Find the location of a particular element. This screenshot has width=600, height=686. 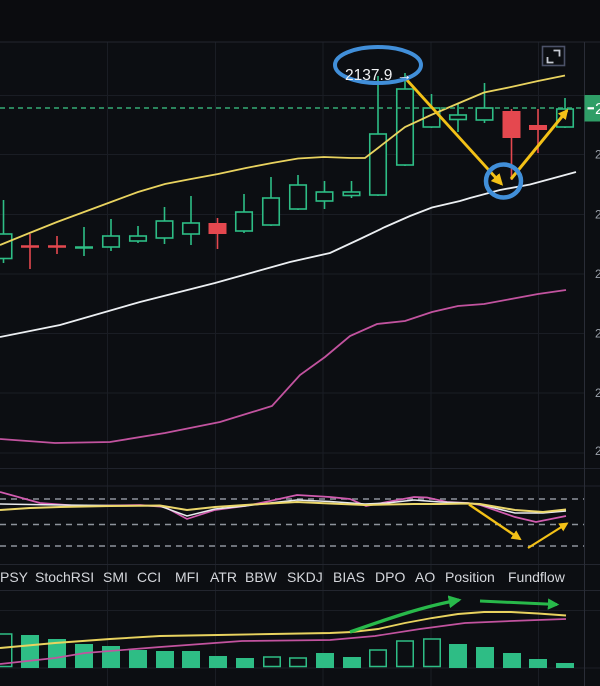

svg-text: CCI is located at coordinates (149, 577).